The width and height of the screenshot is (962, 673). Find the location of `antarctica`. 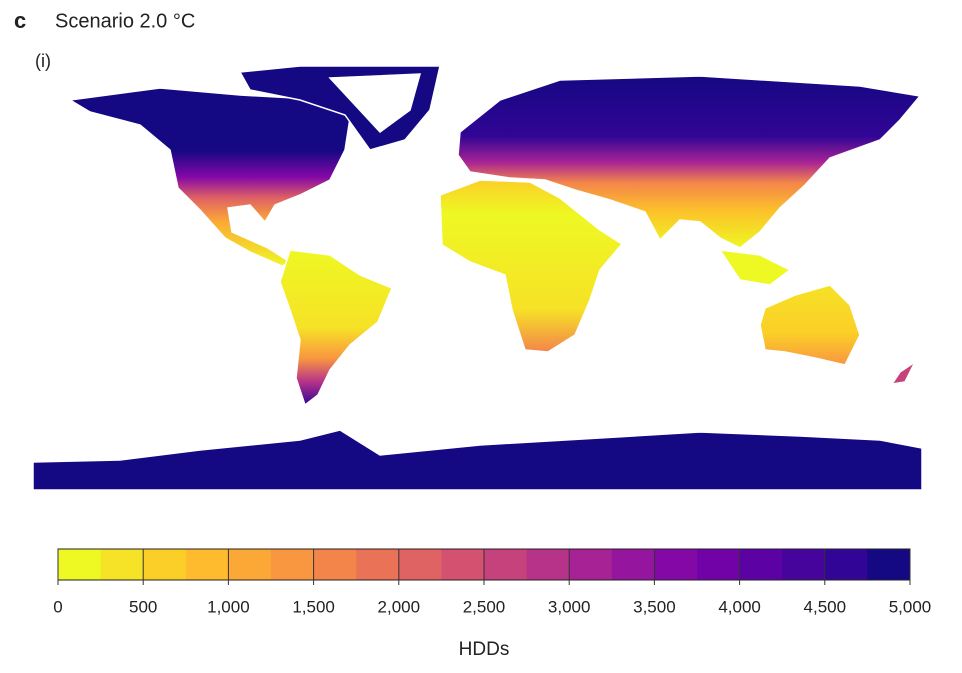

antarctica is located at coordinates (477, 460).